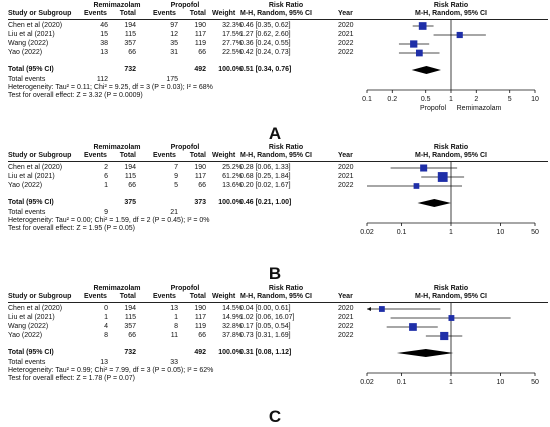 This screenshot has height=427, width=550. I want to click on x-tick-label: 2, so click(476, 99).